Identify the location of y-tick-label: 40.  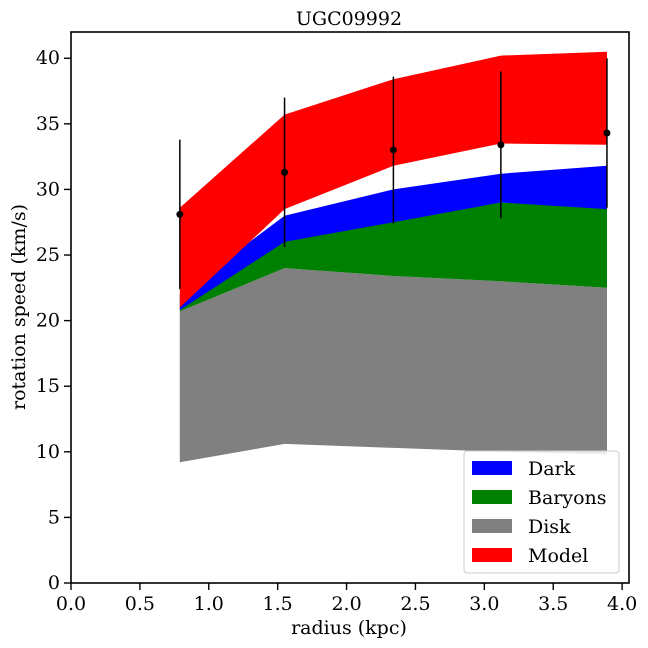
(48, 58).